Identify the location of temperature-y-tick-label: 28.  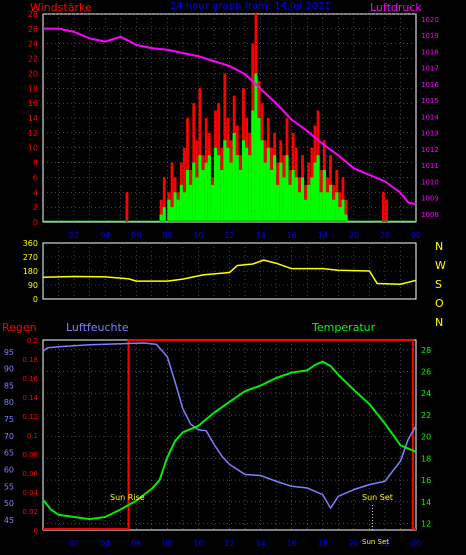
(426, 350).